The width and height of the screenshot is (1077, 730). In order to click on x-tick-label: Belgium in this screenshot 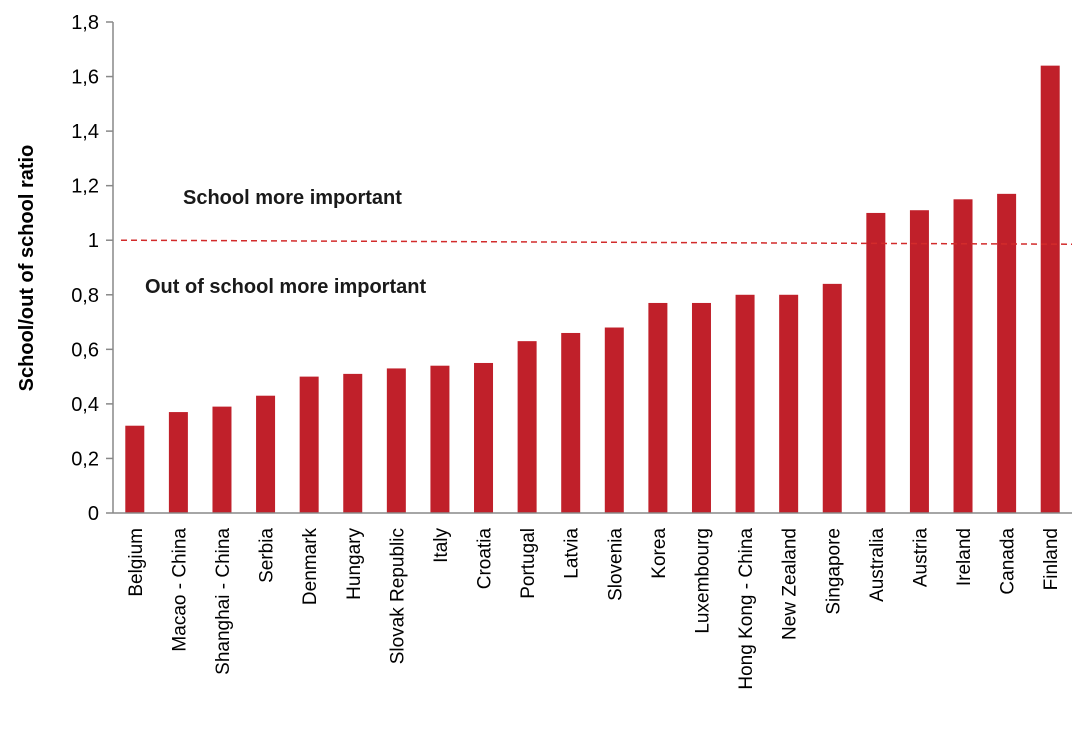, I will do `click(136, 562)`.